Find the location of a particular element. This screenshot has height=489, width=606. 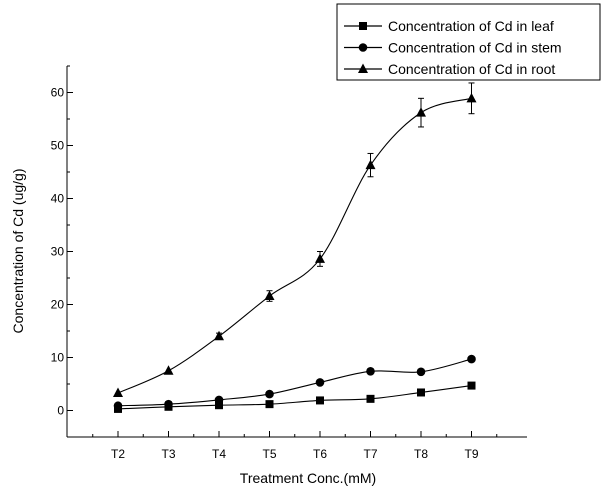

y-tick-label: 30 is located at coordinates (58, 252).